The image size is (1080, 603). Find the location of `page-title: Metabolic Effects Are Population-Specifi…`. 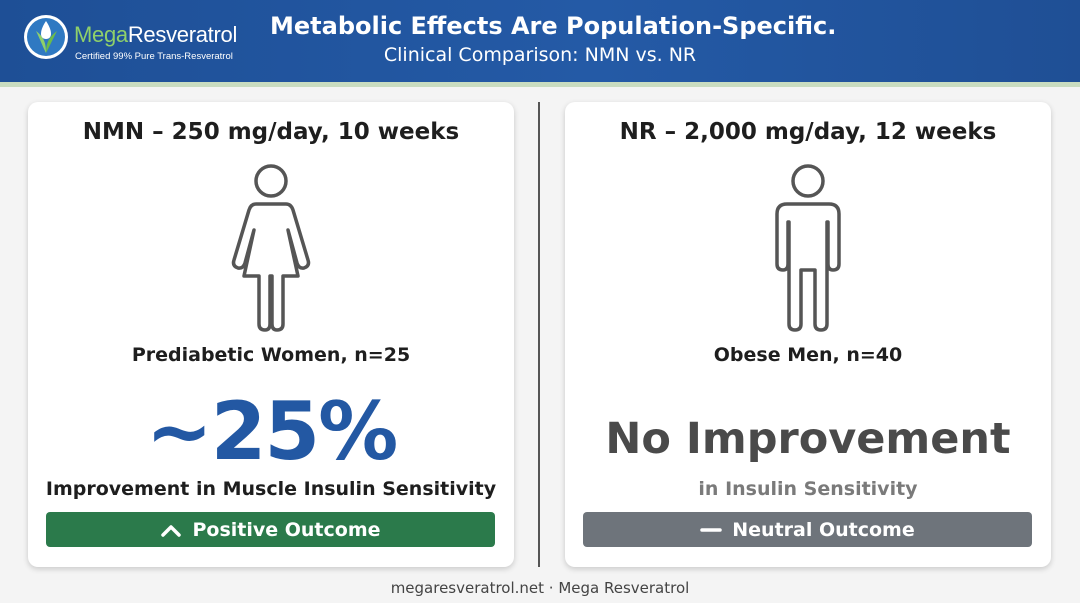

page-title: Metabolic Effects Are Population-Specifi… is located at coordinates (553, 26).